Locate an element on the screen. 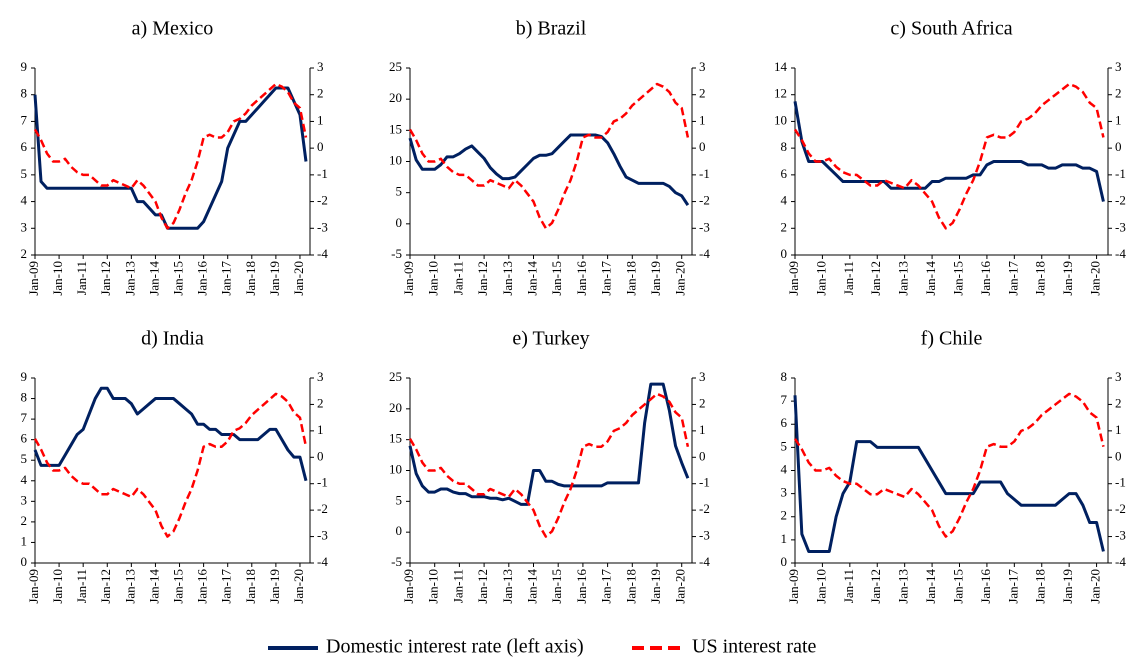 Image resolution: width=1138 pixels, height=660 pixels. y-tick-label: 25 is located at coordinates (395, 376).